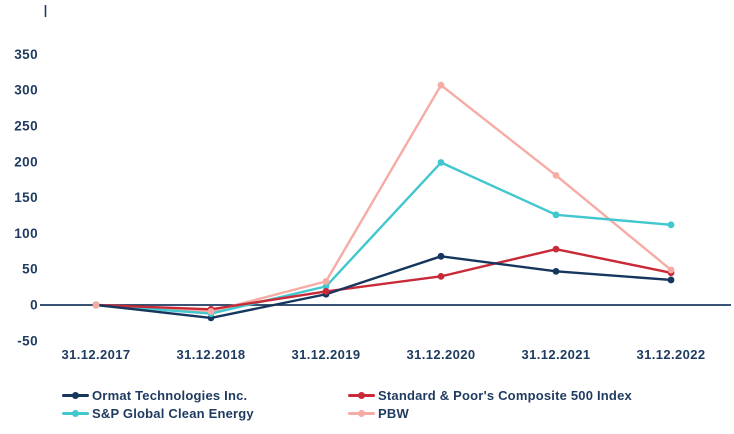  Describe the element at coordinates (34, 305) in the screenshot. I see `y-tick-label: 0` at that location.